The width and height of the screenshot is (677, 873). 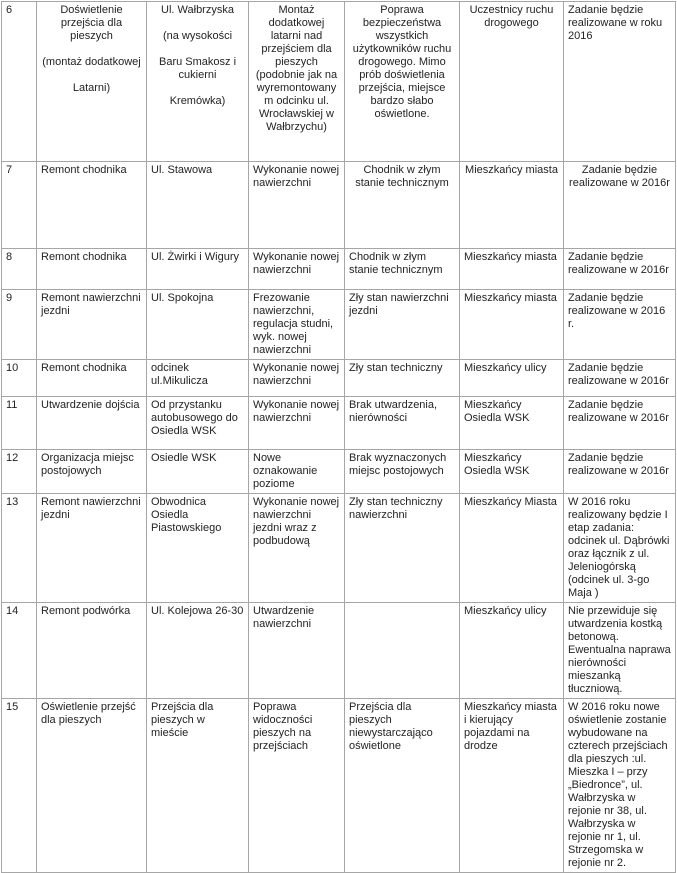 I want to click on cell-location: Ul. Kolejowa 26-30, so click(x=197, y=650).